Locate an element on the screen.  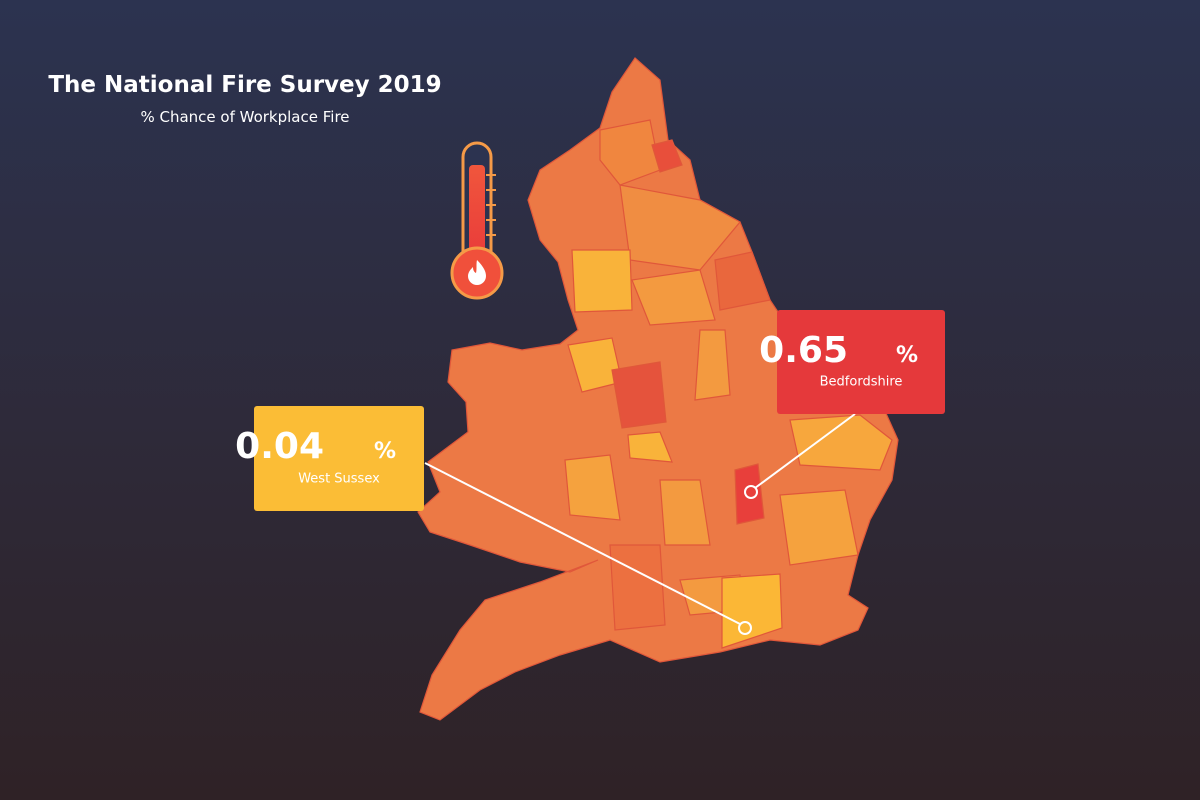
callout-place: Bedfordshire is located at coordinates (861, 382).